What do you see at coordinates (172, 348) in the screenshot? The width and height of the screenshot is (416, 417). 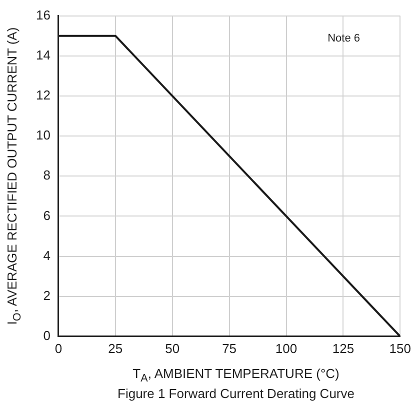 I see `x-tick-label: 50` at bounding box center [172, 348].